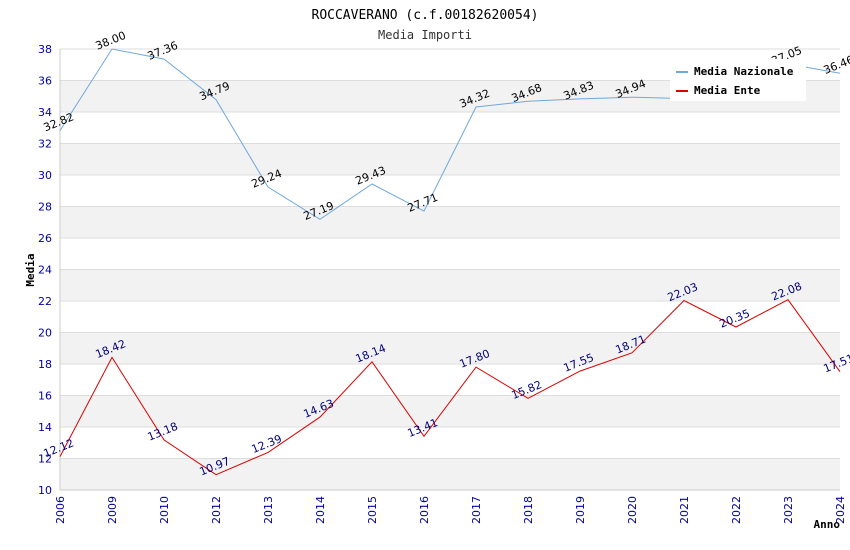 The width and height of the screenshot is (850, 550). I want to click on x-tick-label: 2006, so click(60, 510).